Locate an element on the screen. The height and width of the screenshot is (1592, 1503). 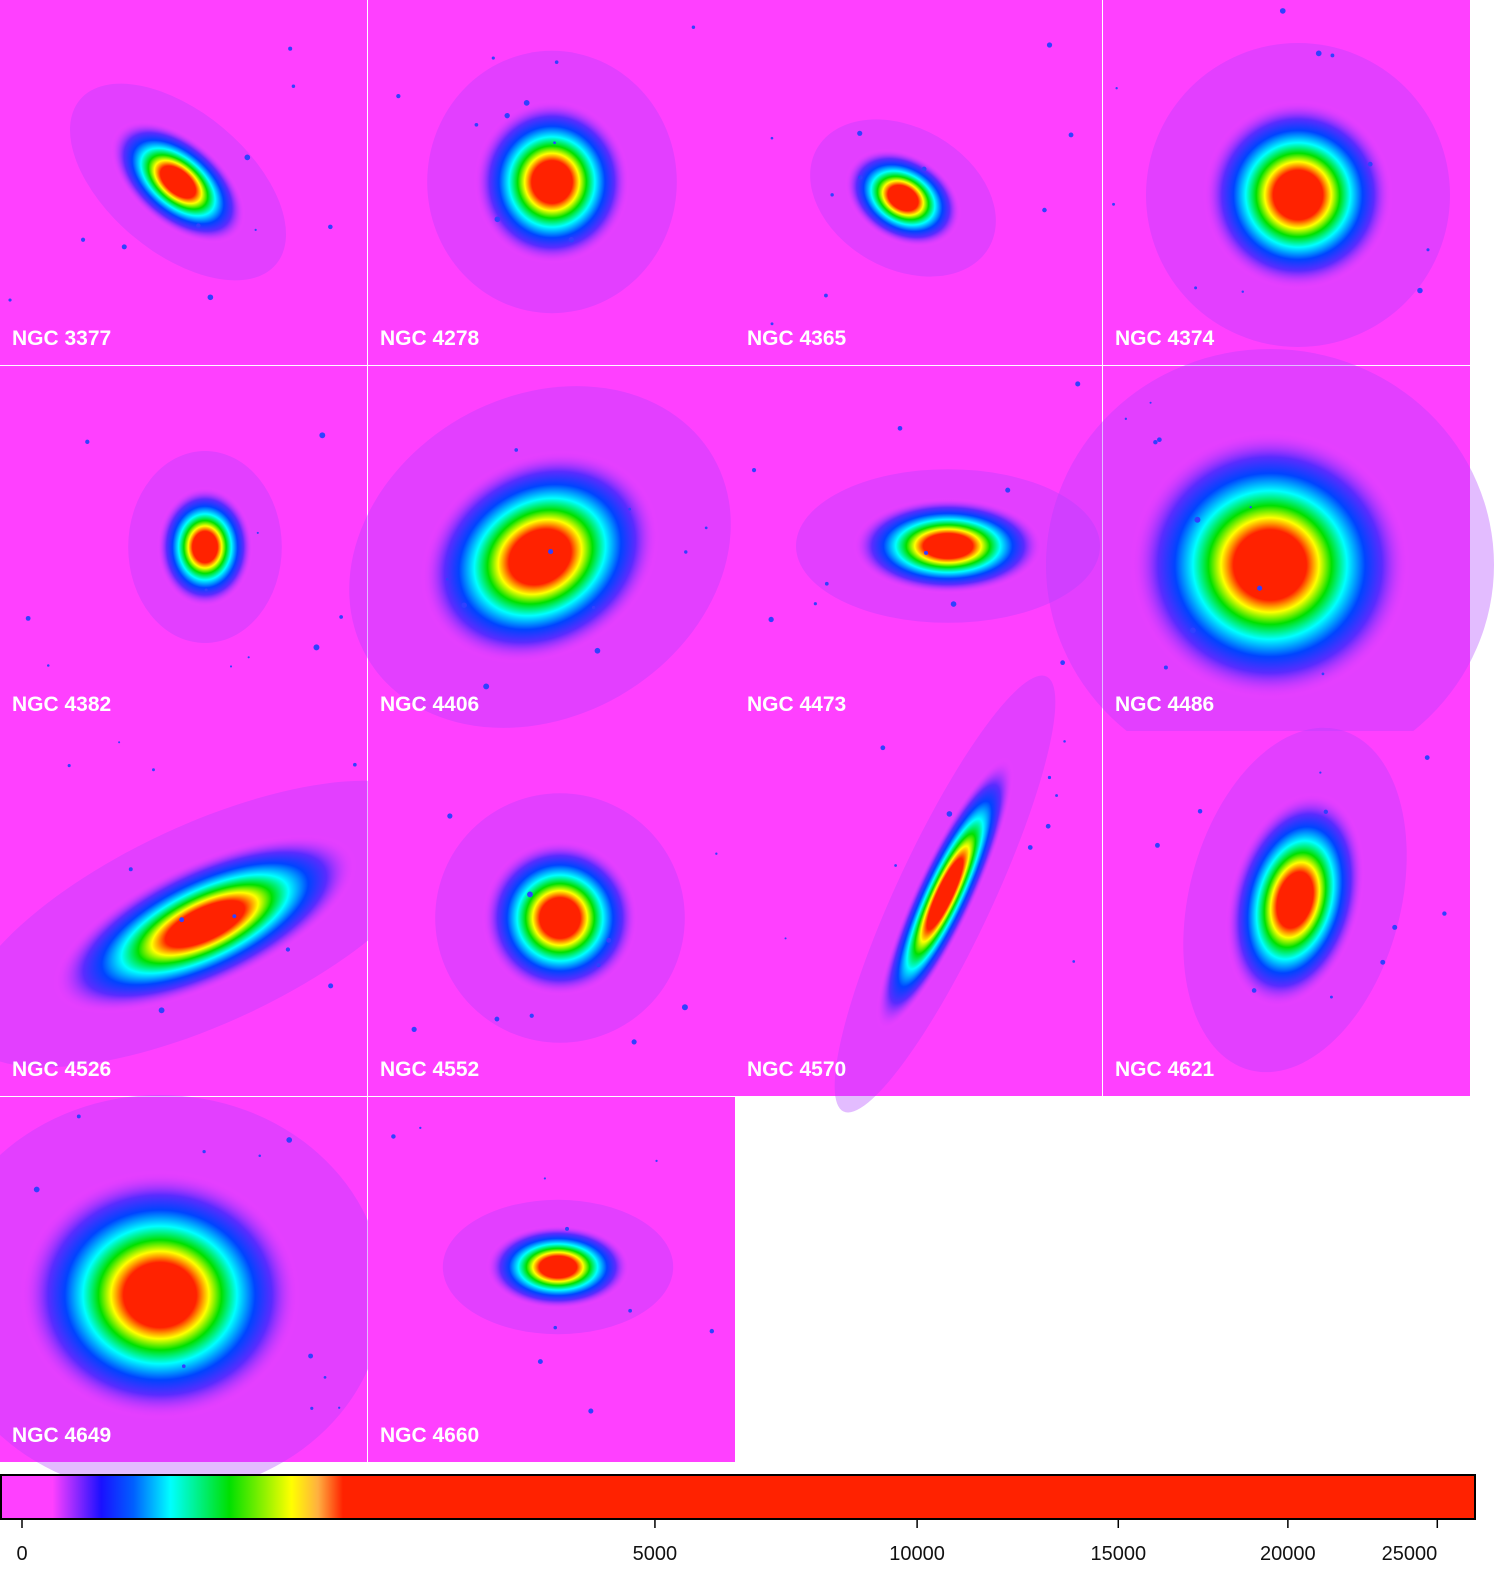
galaxy-panel: NGC 4486 is located at coordinates (1270, 565).